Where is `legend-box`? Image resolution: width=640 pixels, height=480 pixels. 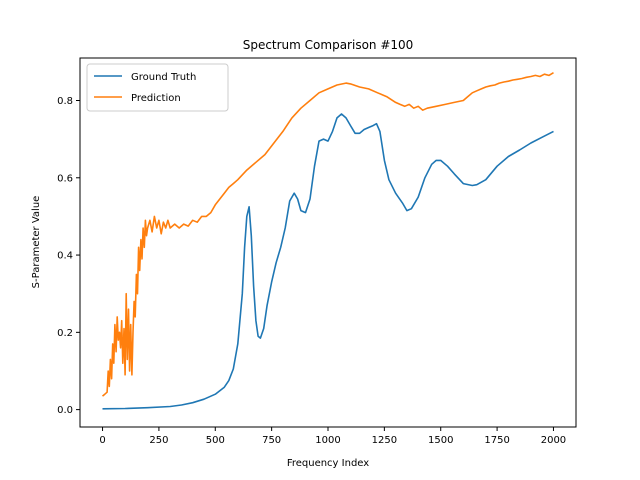
legend-box is located at coordinates (157, 87).